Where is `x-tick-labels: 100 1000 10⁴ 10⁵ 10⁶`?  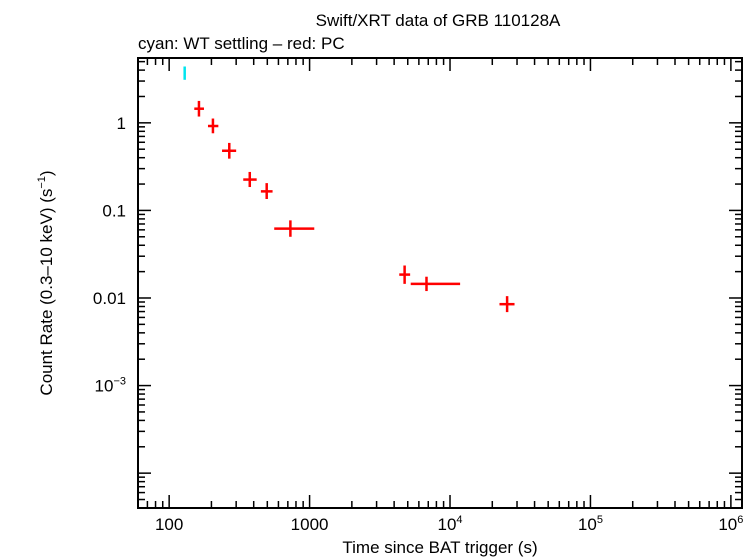 x-tick-labels: 100 1000 10⁴ 10⁵ 10⁶ is located at coordinates (449, 524).